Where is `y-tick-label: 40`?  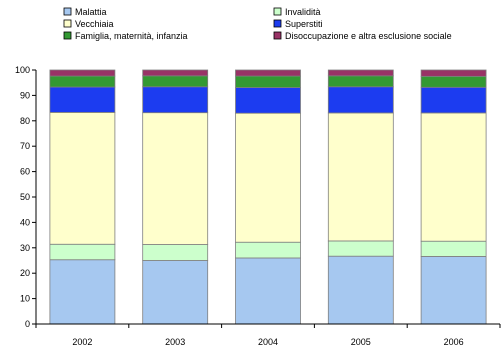
y-tick-label: 40 is located at coordinates (25, 222).